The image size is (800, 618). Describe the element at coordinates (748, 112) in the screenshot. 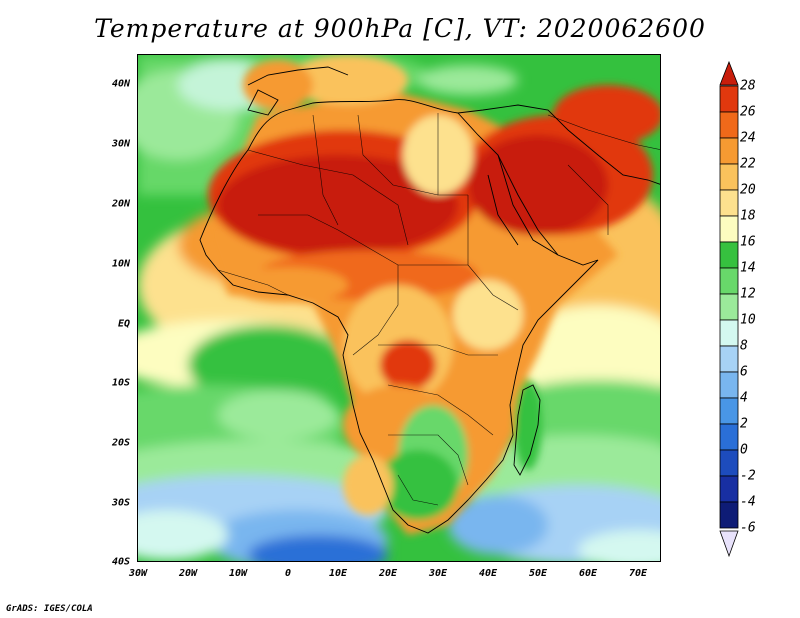

I see `colorbar-label-26: 26` at that location.